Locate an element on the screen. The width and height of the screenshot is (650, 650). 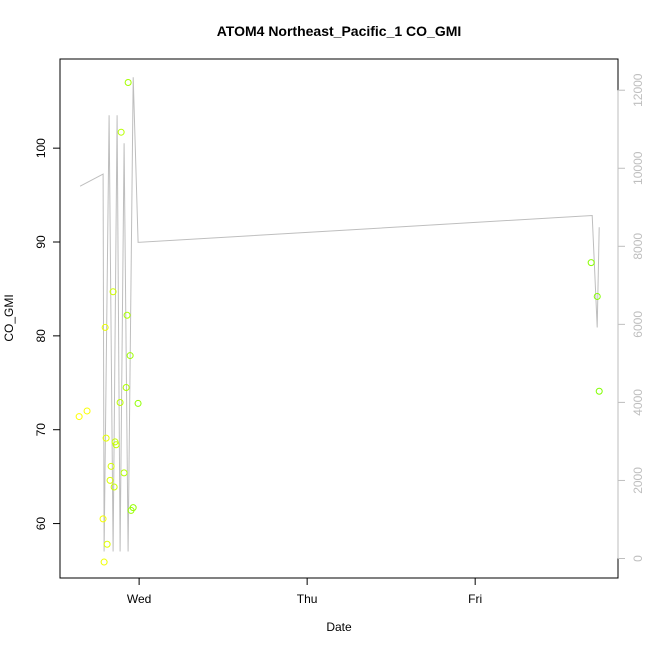
y-tick-label: 100 is located at coordinates (41, 148).